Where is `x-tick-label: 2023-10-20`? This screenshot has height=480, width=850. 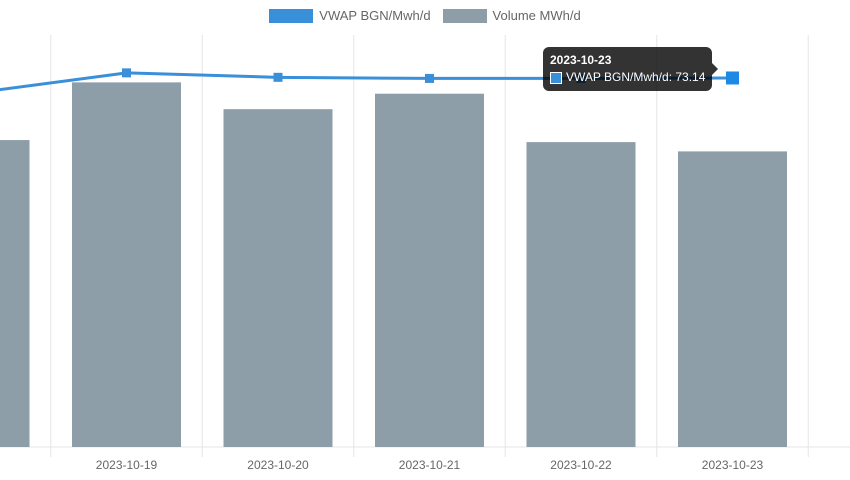
x-tick-label: 2023-10-20 is located at coordinates (278, 465).